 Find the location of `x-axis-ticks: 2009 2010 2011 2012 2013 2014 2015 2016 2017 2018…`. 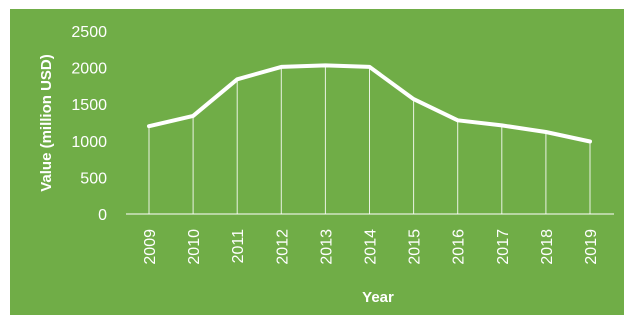

x-axis-ticks: 2009 2010 2011 2012 2013 2014 2015 2016 2017 2018… is located at coordinates (371, 247).